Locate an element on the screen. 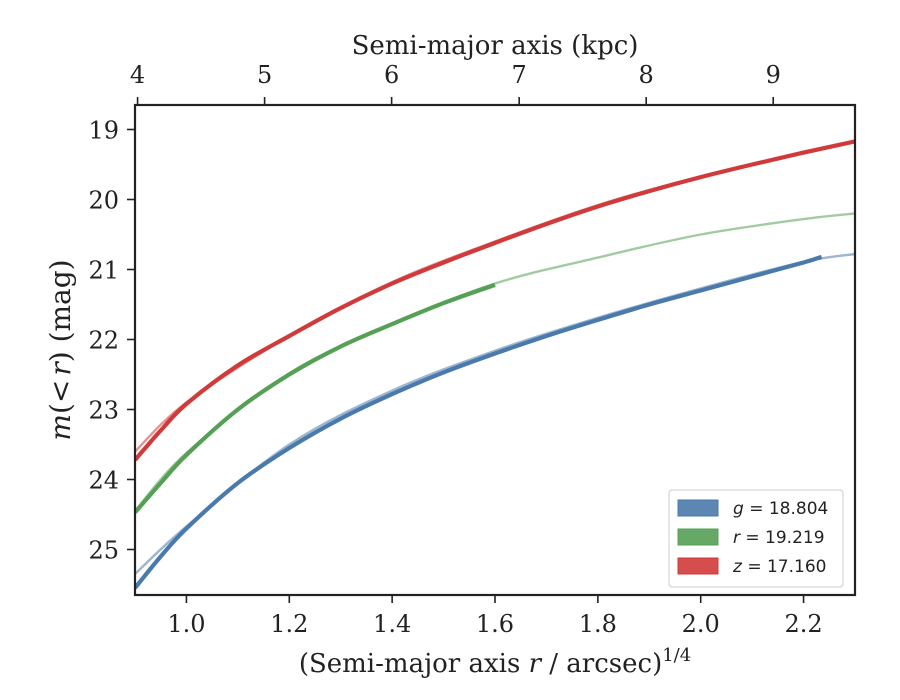 The width and height of the screenshot is (900, 700). top-axis-title: Semi-major axis (kpc) is located at coordinates (495, 46).